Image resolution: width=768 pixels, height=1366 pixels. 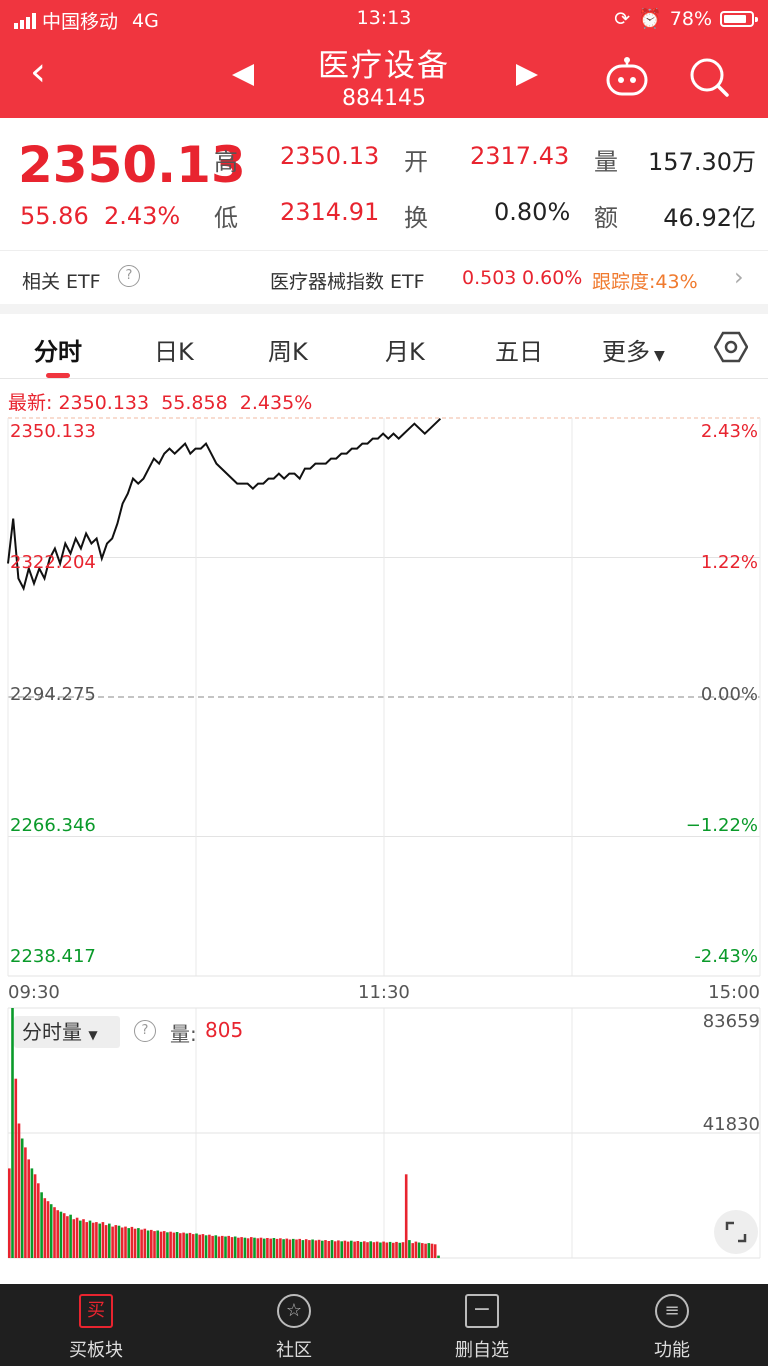 What do you see at coordinates (709, 77) in the screenshot?
I see `search-icon` at bounding box center [709, 77].